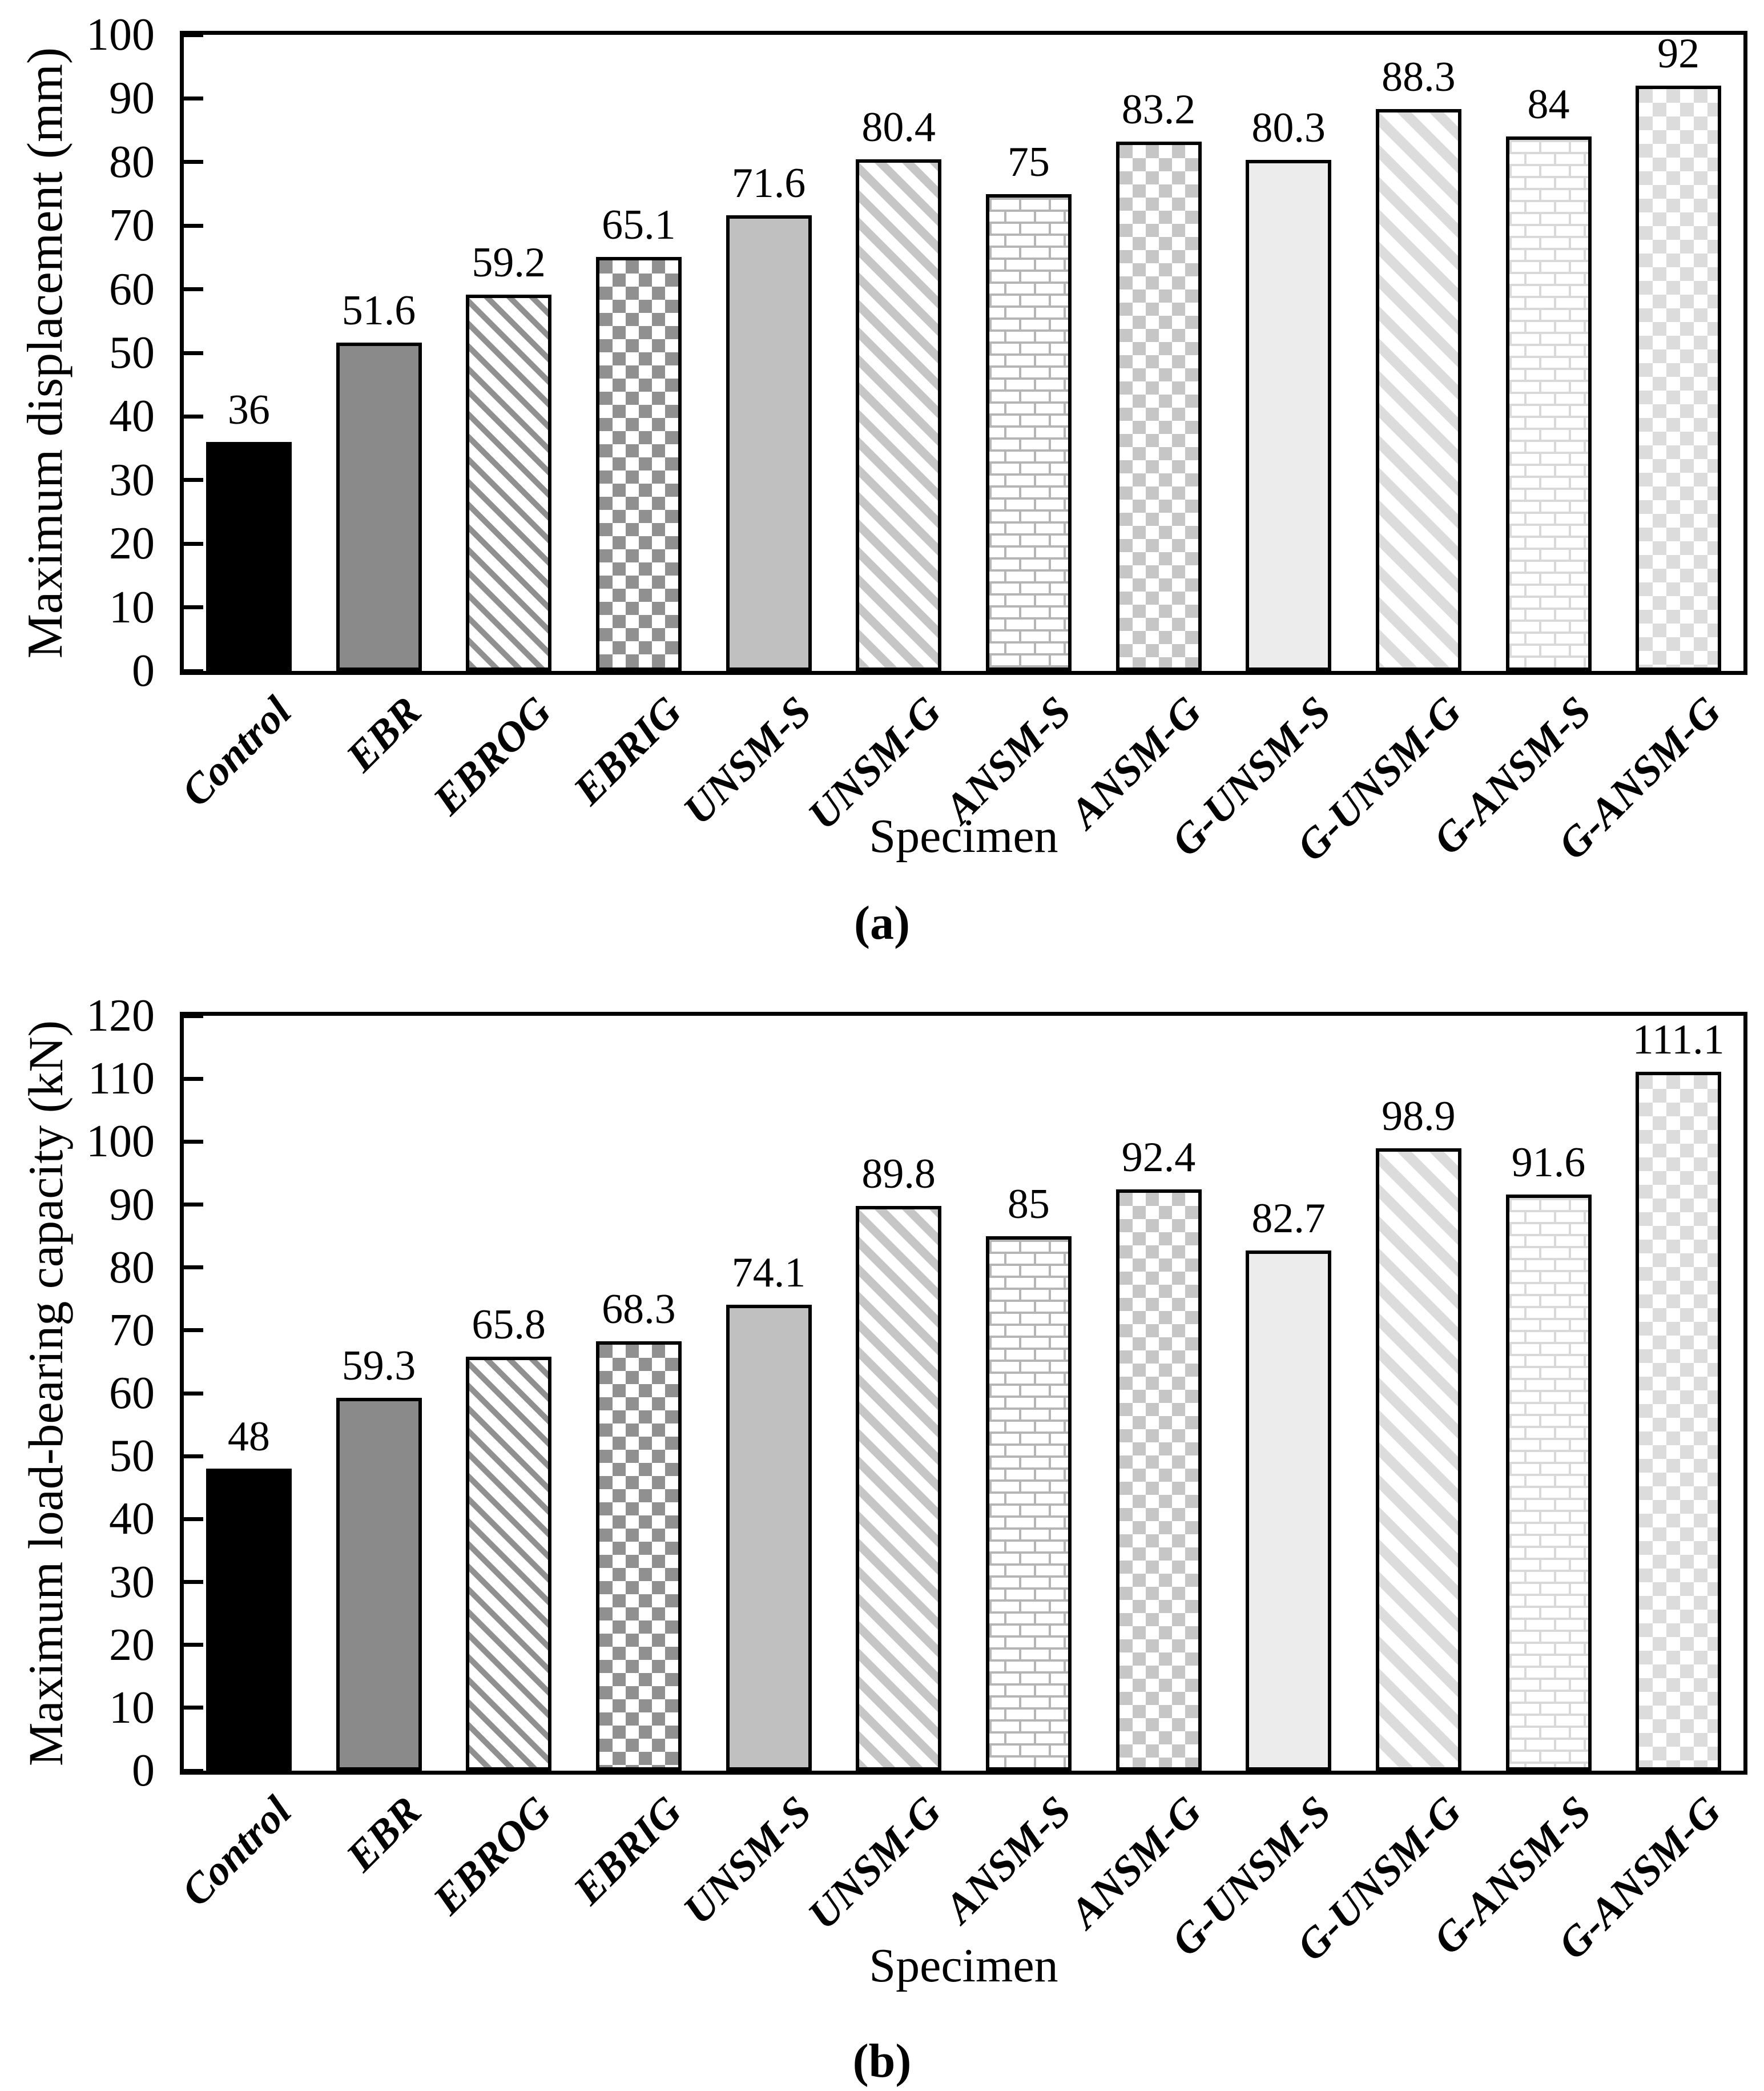 The height and width of the screenshot is (2091, 1764). I want to click on y-axis-title-a: Maximum displacement (mm), so click(45, 353).